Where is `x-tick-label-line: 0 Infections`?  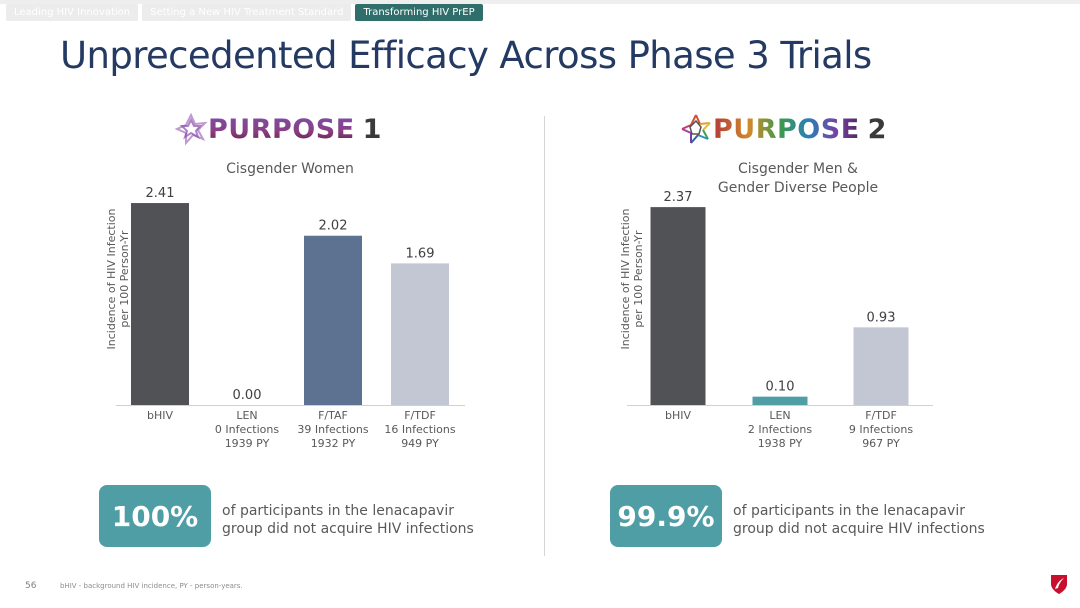
x-tick-label-line: 0 Infections is located at coordinates (247, 429).